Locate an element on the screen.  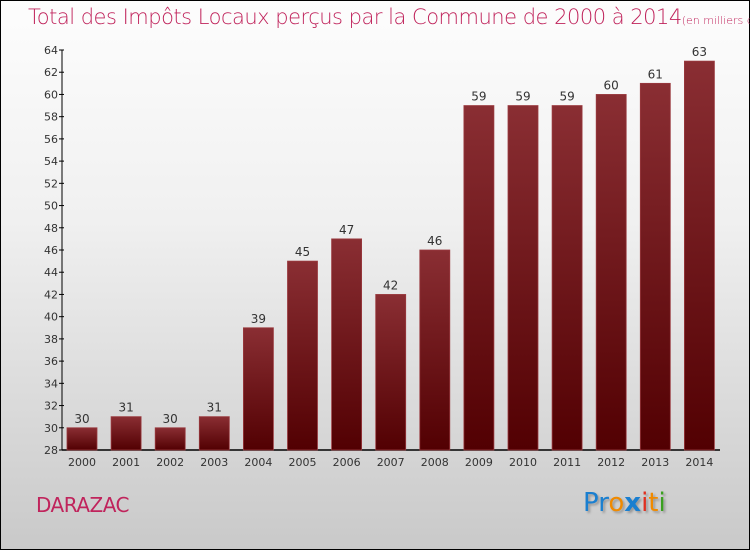
y-tick-label: 38 is located at coordinates (51, 339).